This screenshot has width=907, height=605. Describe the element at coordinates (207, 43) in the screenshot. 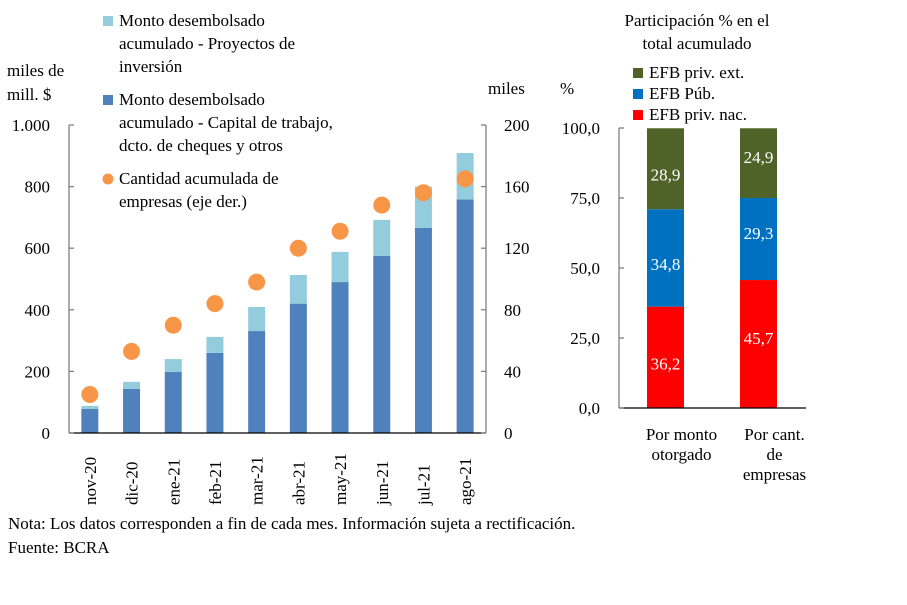

I see `legend-label-line: acumulado - Proyectos de` at that location.